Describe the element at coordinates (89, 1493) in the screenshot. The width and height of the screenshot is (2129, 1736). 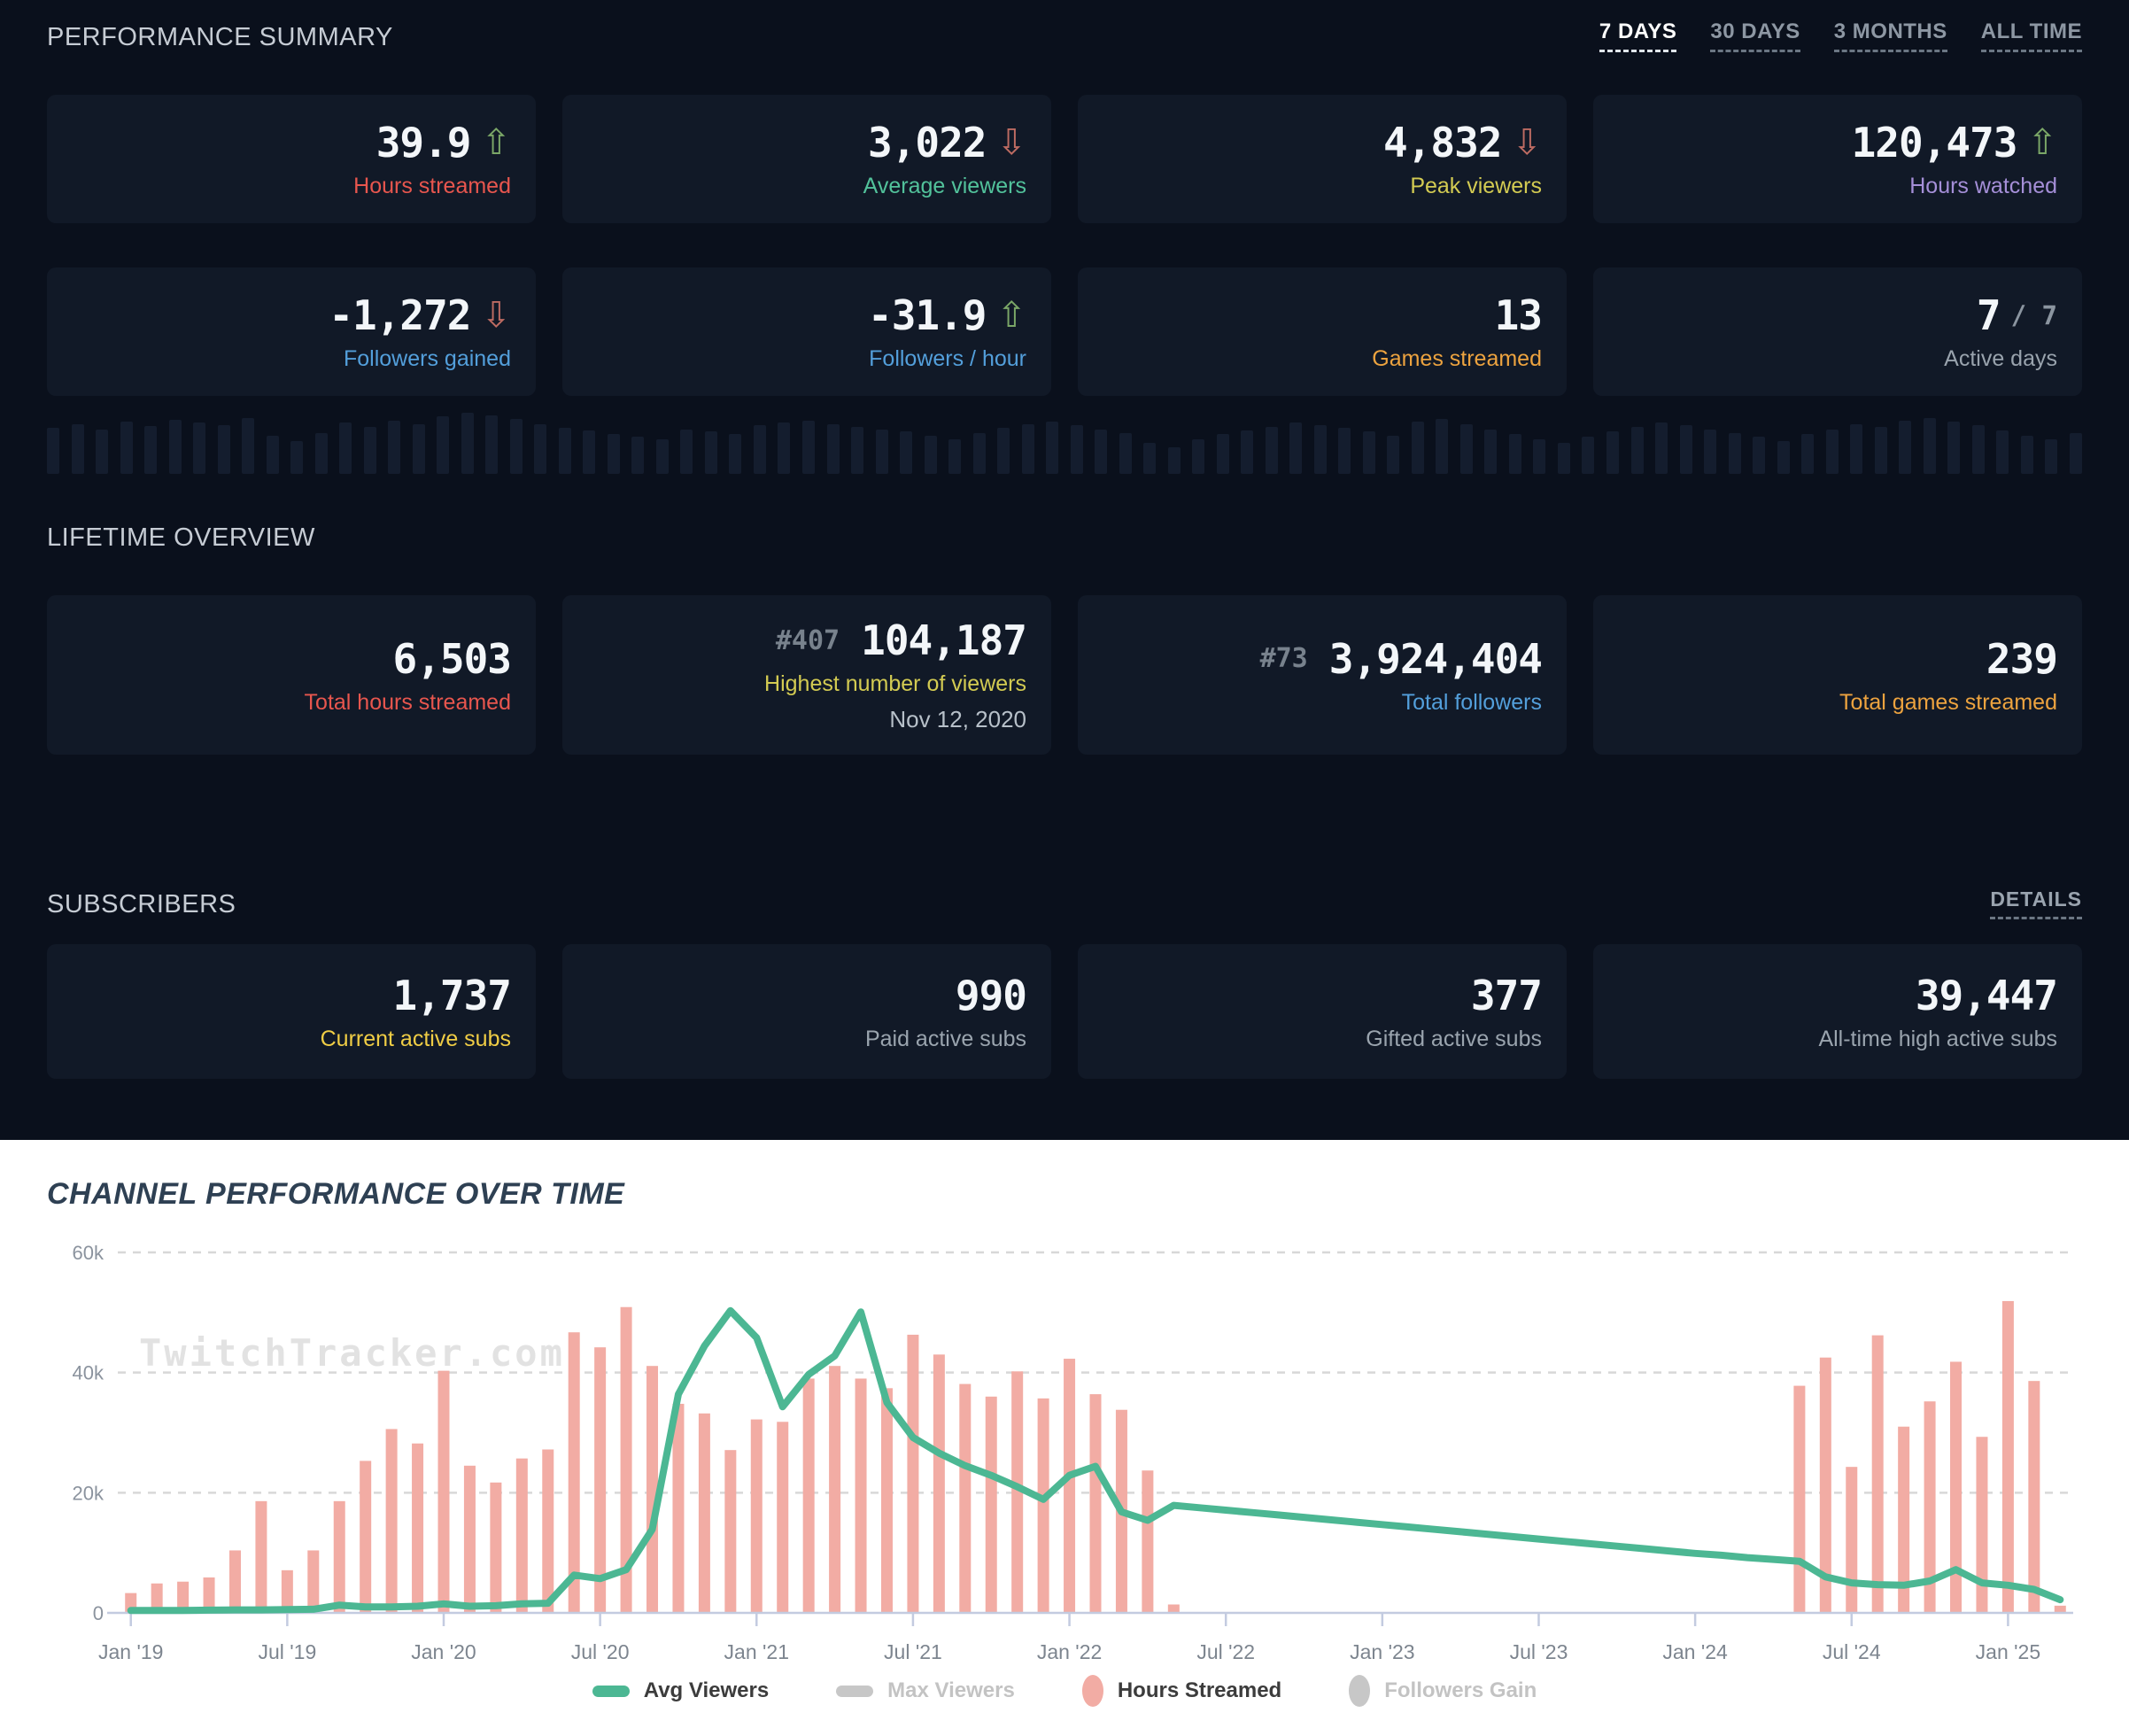
I see `y-axis-label: 20k` at that location.